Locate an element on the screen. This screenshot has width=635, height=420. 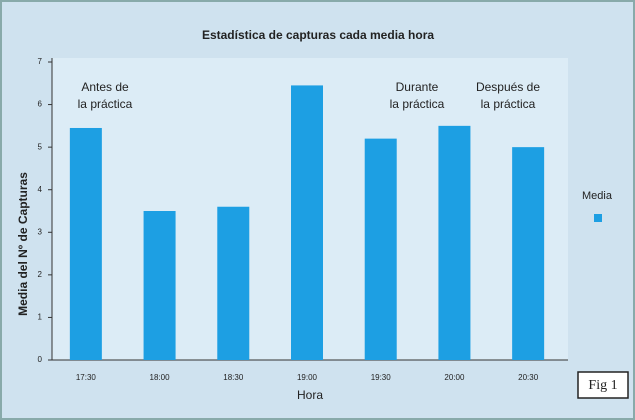
x-tick-label: 18:30 is located at coordinates (233, 377).